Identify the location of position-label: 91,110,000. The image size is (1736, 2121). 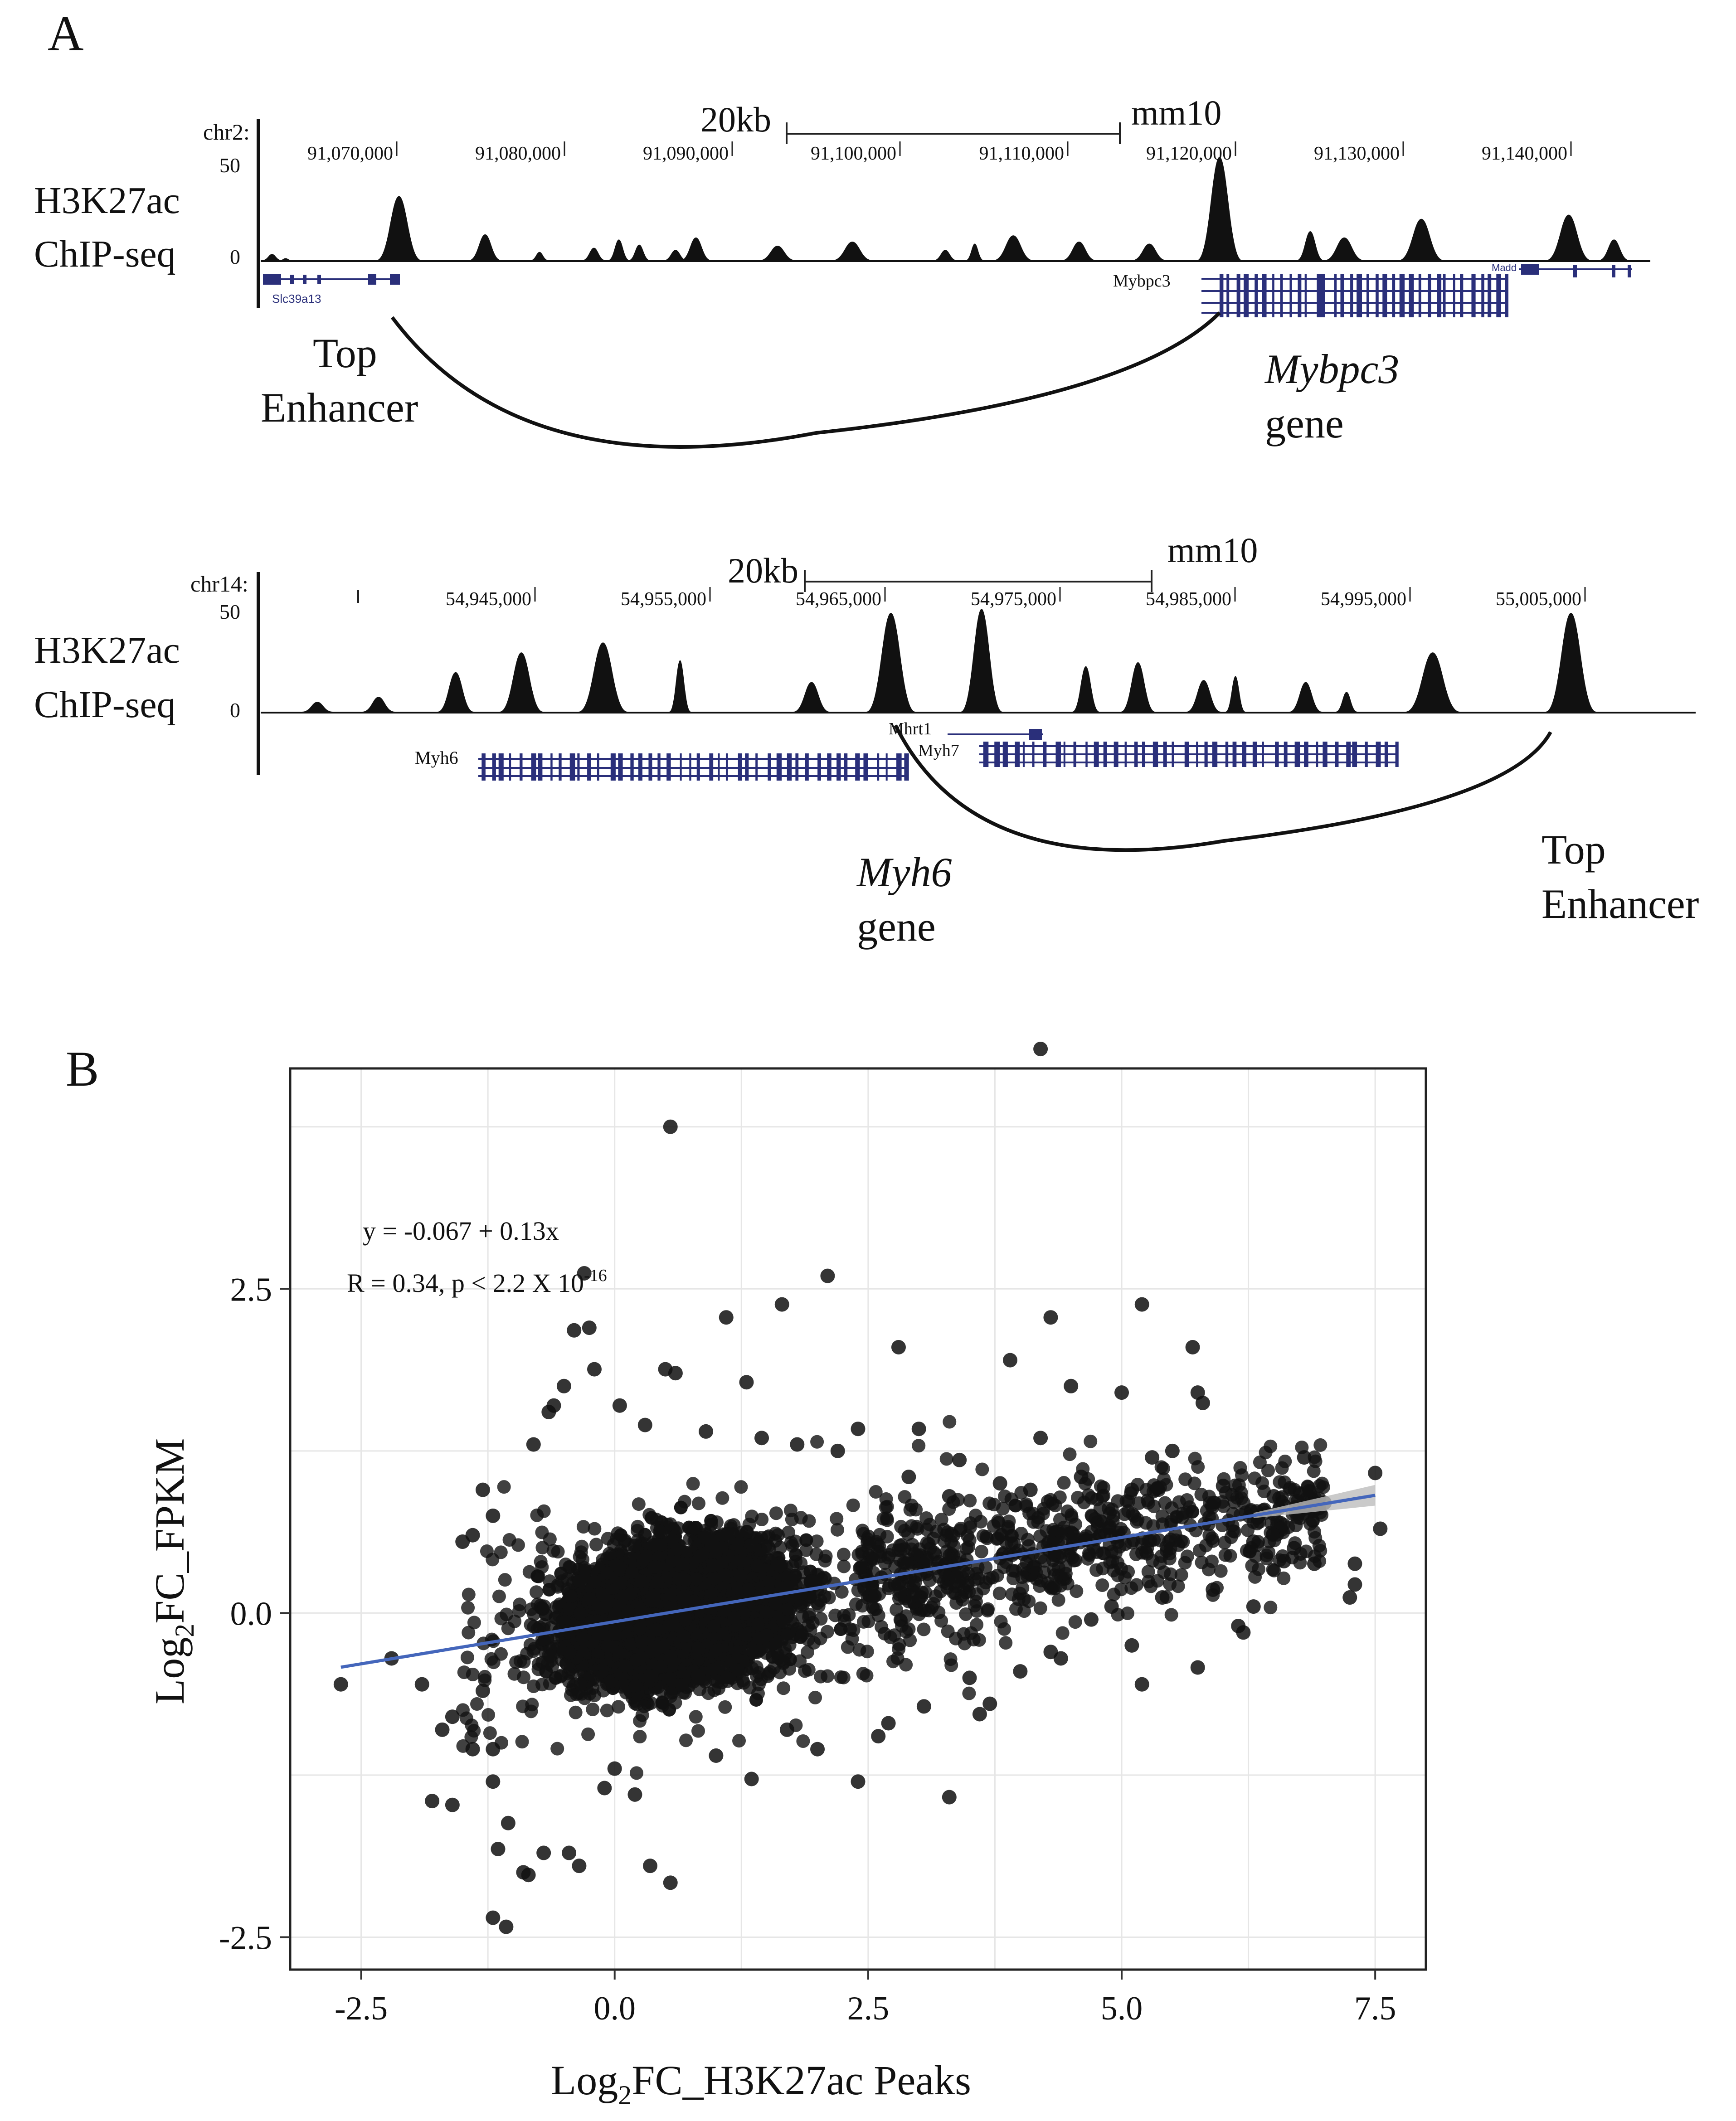
(1021, 153).